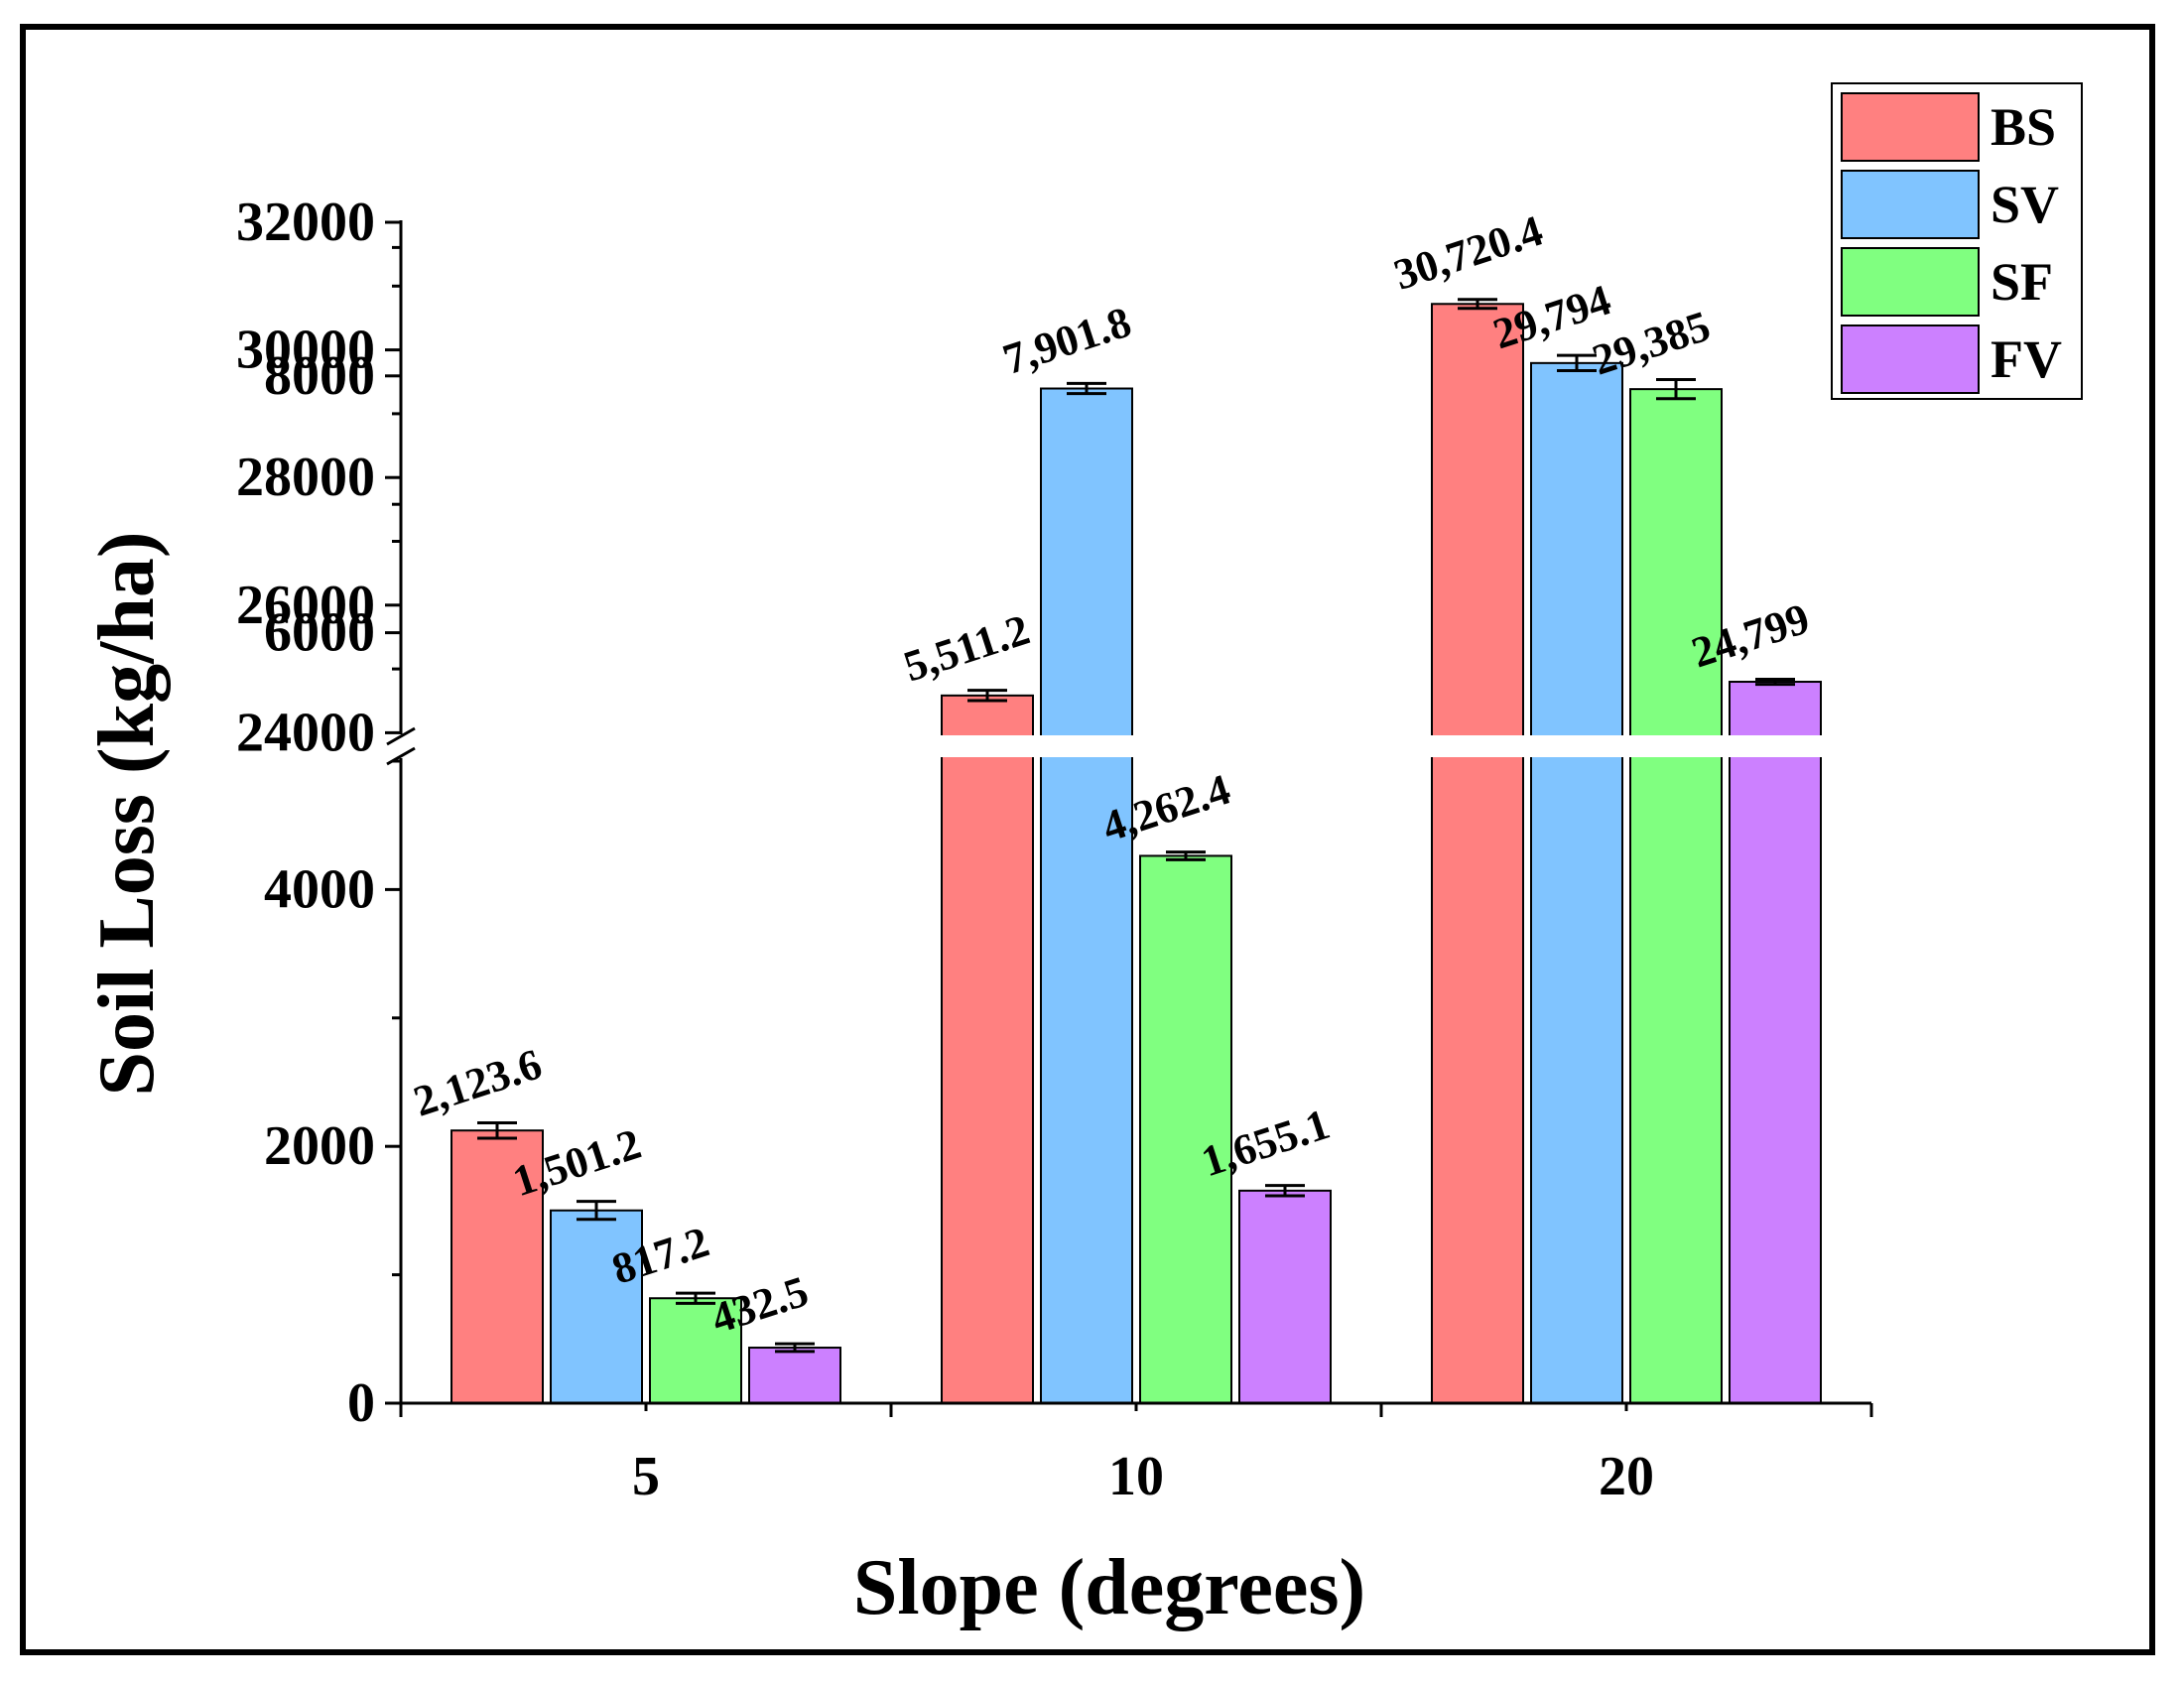  Describe the element at coordinates (319, 633) in the screenshot. I see `y-tick-label-6000: 6000` at that location.